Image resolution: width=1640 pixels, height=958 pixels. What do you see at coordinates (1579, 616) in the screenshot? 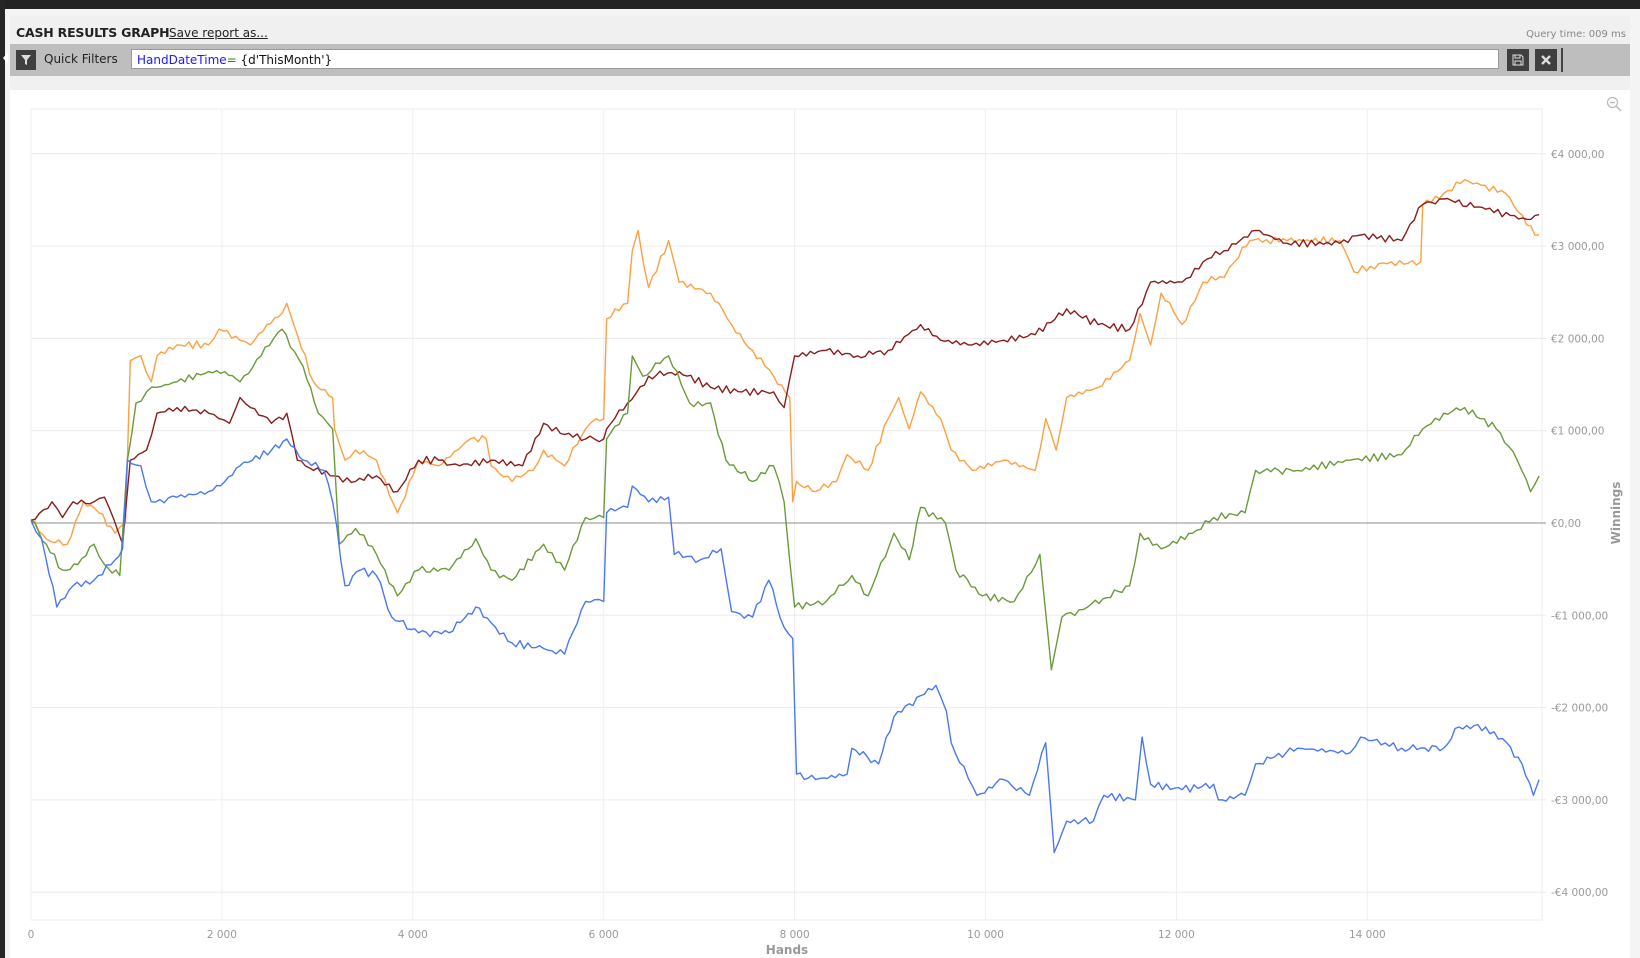
I see `y-tick-label: -€1 000,00` at bounding box center [1579, 616].